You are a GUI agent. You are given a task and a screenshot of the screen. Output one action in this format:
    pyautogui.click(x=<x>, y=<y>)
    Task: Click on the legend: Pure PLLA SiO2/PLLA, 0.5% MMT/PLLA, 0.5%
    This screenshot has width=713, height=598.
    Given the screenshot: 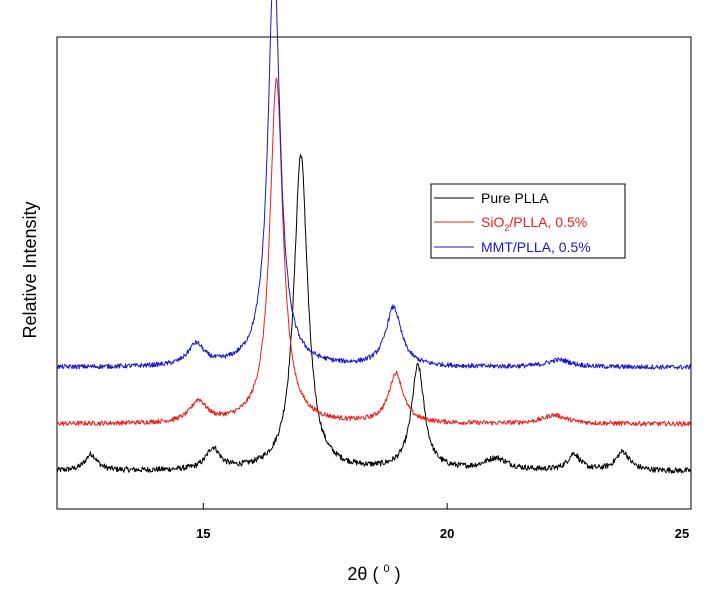 What is the action you would take?
    pyautogui.click(x=528, y=221)
    